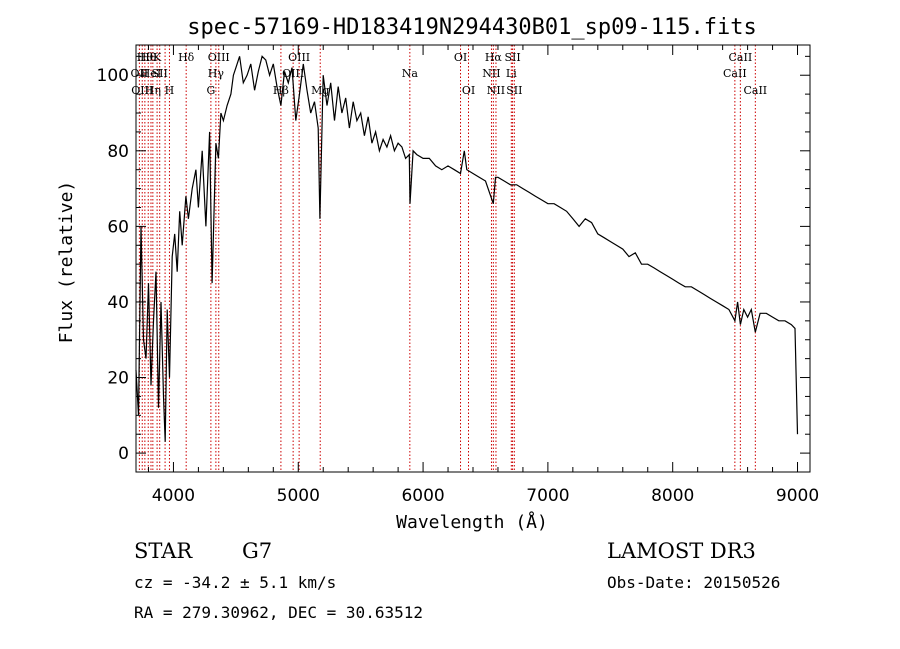 The height and width of the screenshot is (649, 900). I want to click on line-marker-label-6: K, so click(157, 57).